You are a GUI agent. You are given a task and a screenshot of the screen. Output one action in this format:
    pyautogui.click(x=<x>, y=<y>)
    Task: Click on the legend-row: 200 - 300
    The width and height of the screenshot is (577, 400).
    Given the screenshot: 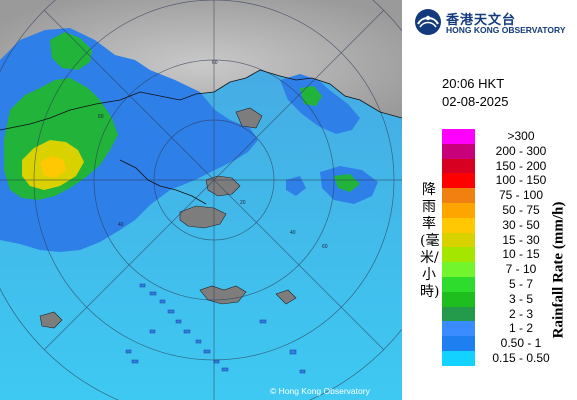 What is the action you would take?
    pyautogui.click(x=502, y=151)
    